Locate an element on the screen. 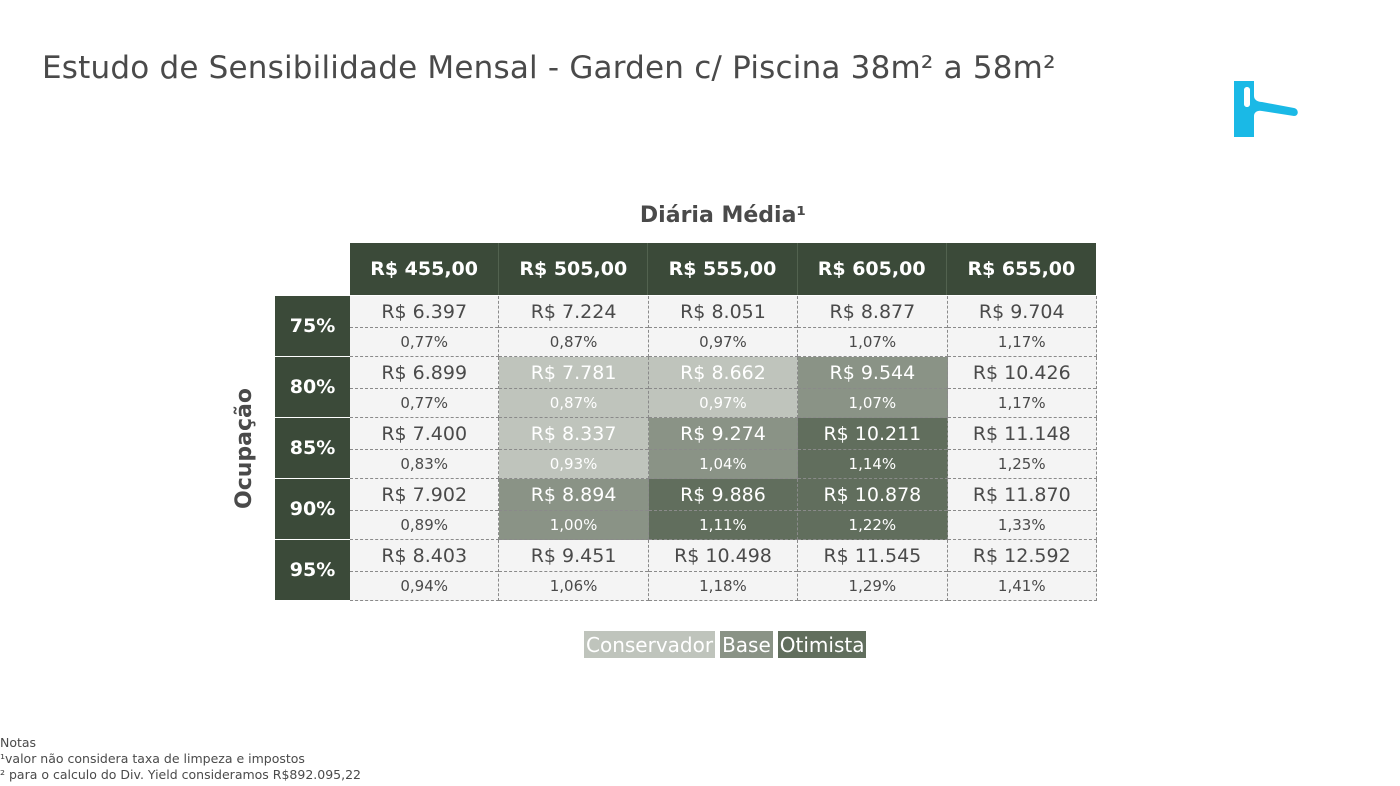 This screenshot has height=786, width=1400. cell-monthly-value: R$ 8.894 is located at coordinates (573, 495).